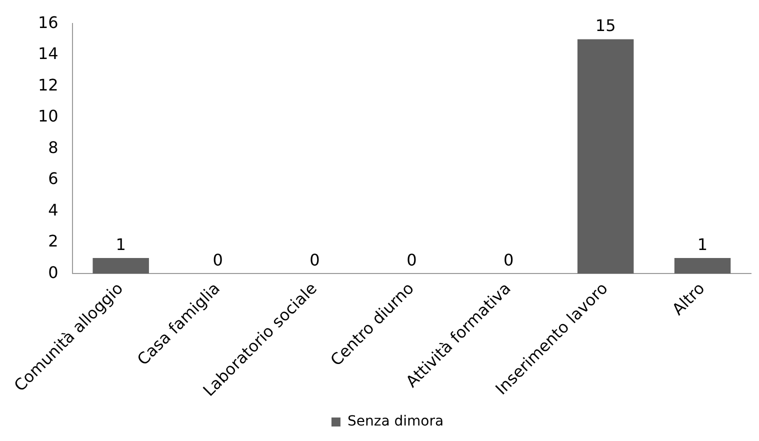 The width and height of the screenshot is (759, 441). What do you see at coordinates (48, 116) in the screenshot?
I see `y-tick-label: 10` at bounding box center [48, 116].